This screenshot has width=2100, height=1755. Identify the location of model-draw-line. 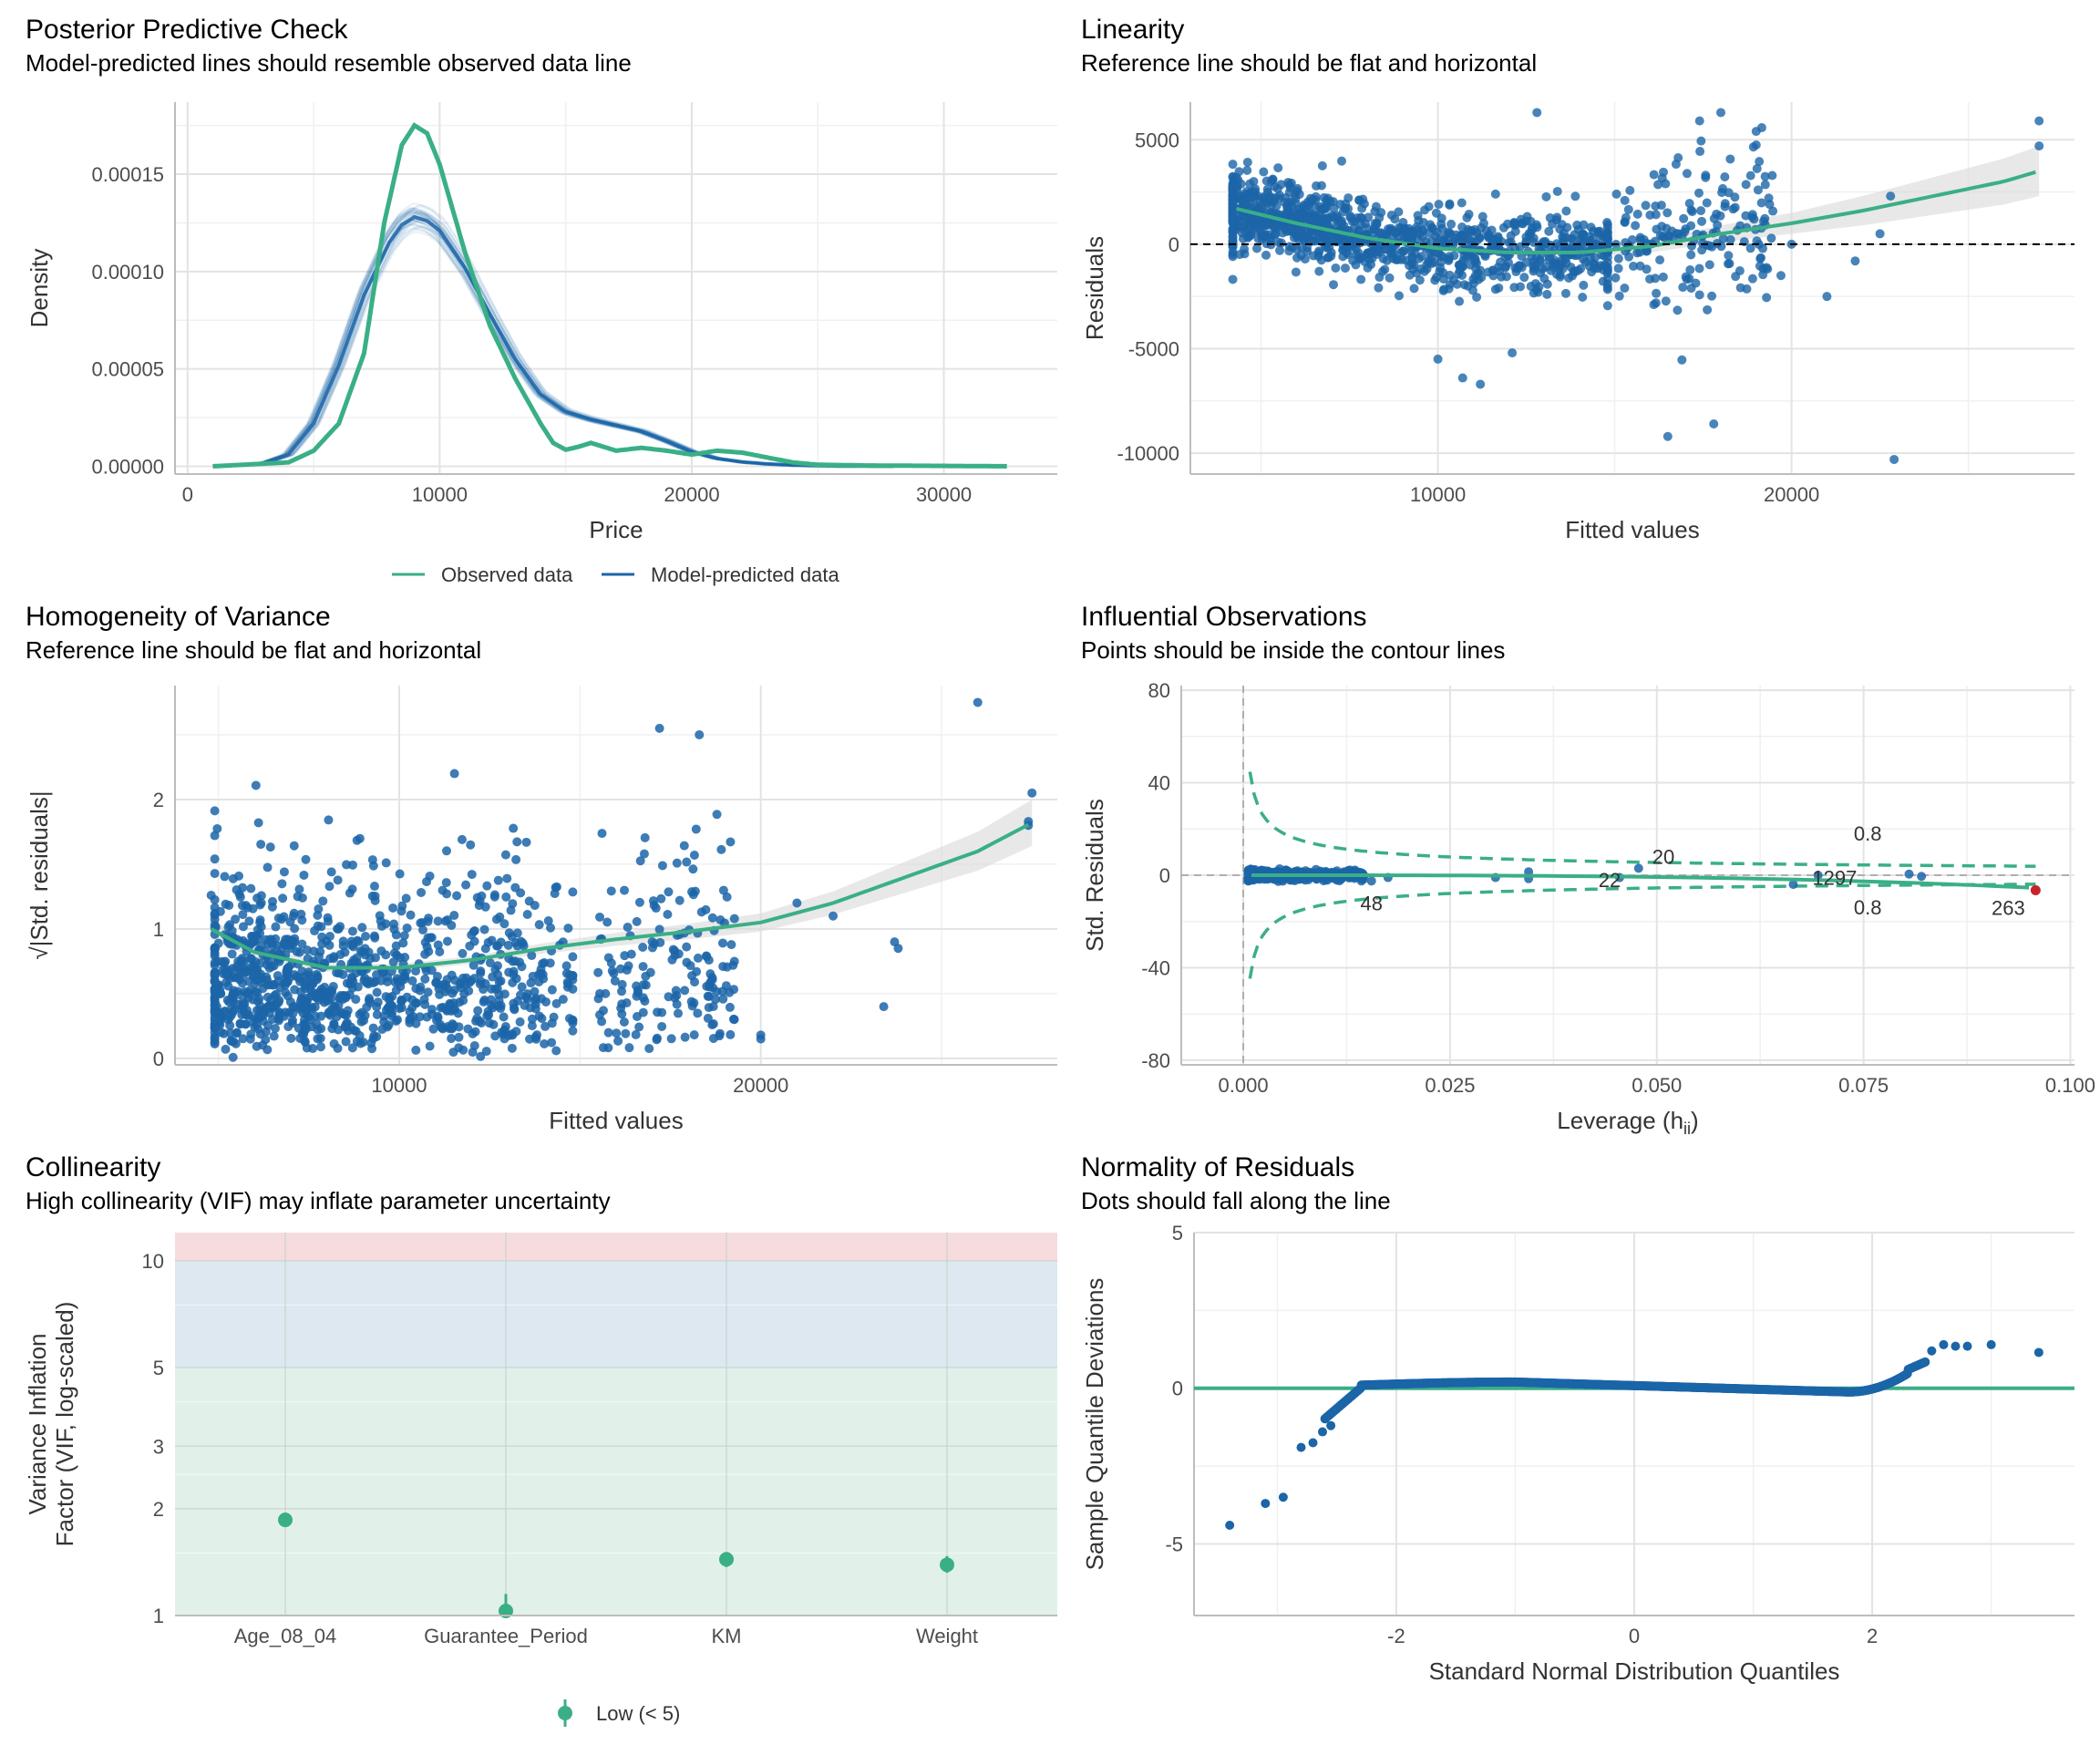
(553, 349).